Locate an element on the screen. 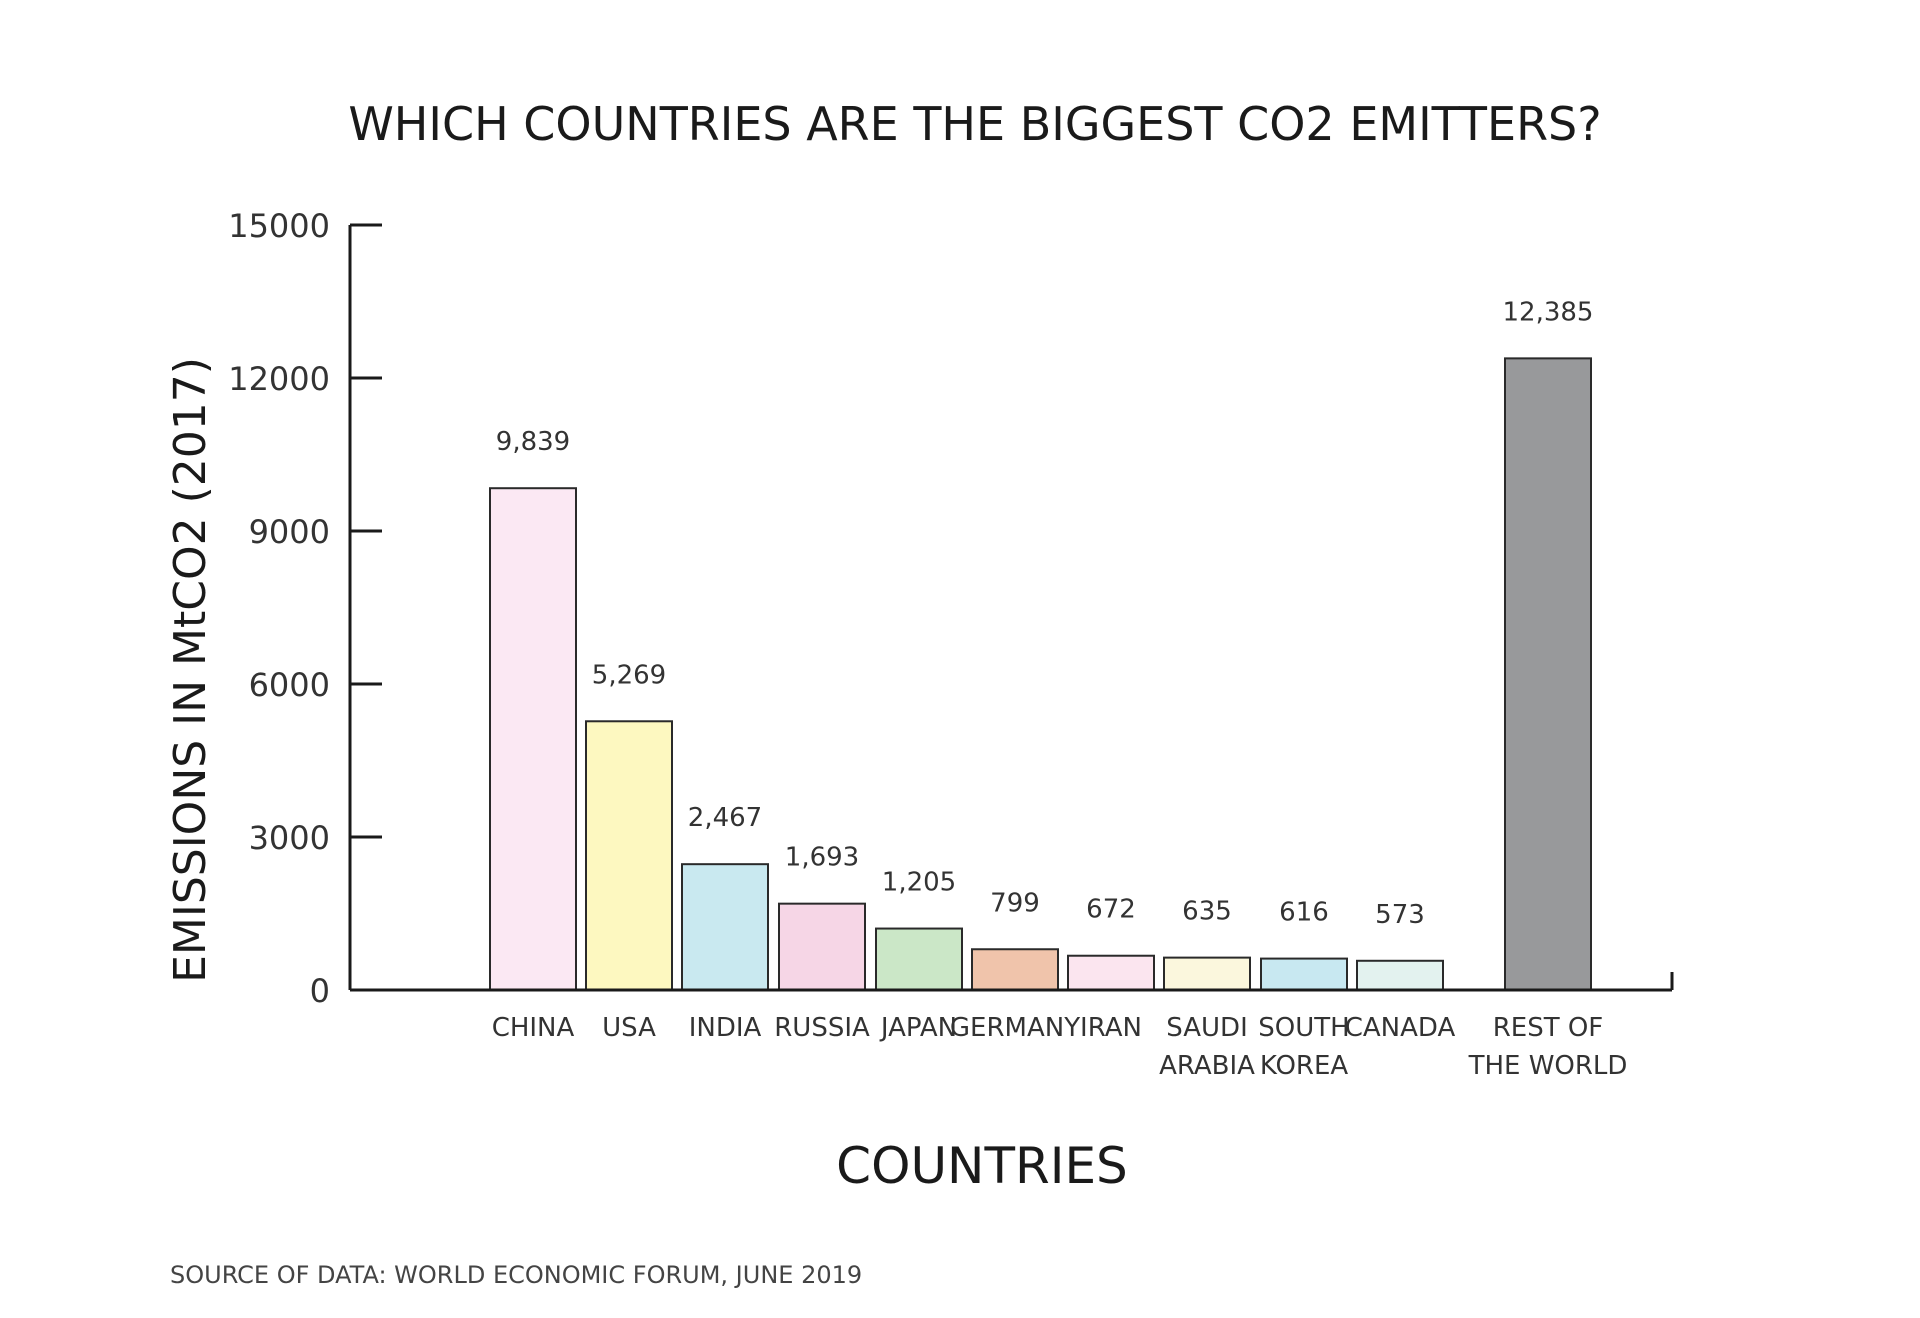 The height and width of the screenshot is (1318, 1920). category-label-china: CHINA is located at coordinates (533, 1028).